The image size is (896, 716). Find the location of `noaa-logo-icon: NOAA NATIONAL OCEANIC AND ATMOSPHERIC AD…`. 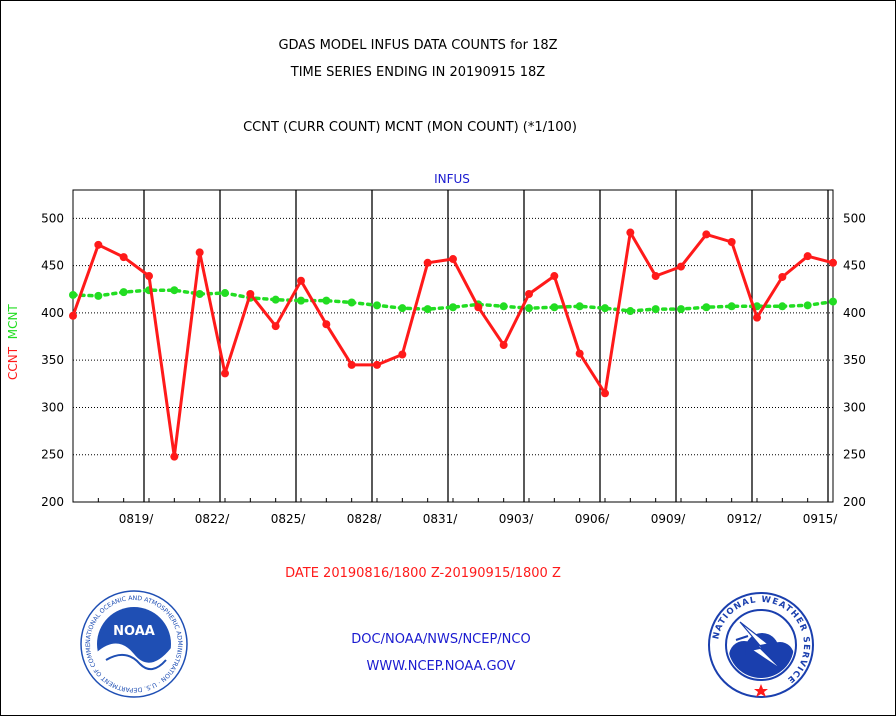

noaa-logo-icon: NOAA NATIONAL OCEANIC AND ATMOSPHERIC AD… is located at coordinates (134, 644).